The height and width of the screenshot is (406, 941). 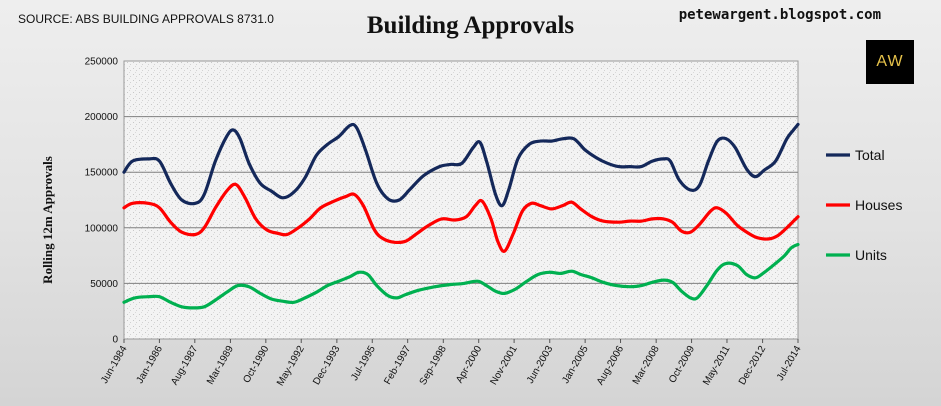 I want to click on x-tick-label: Jun-2003, so click(x=540, y=365).